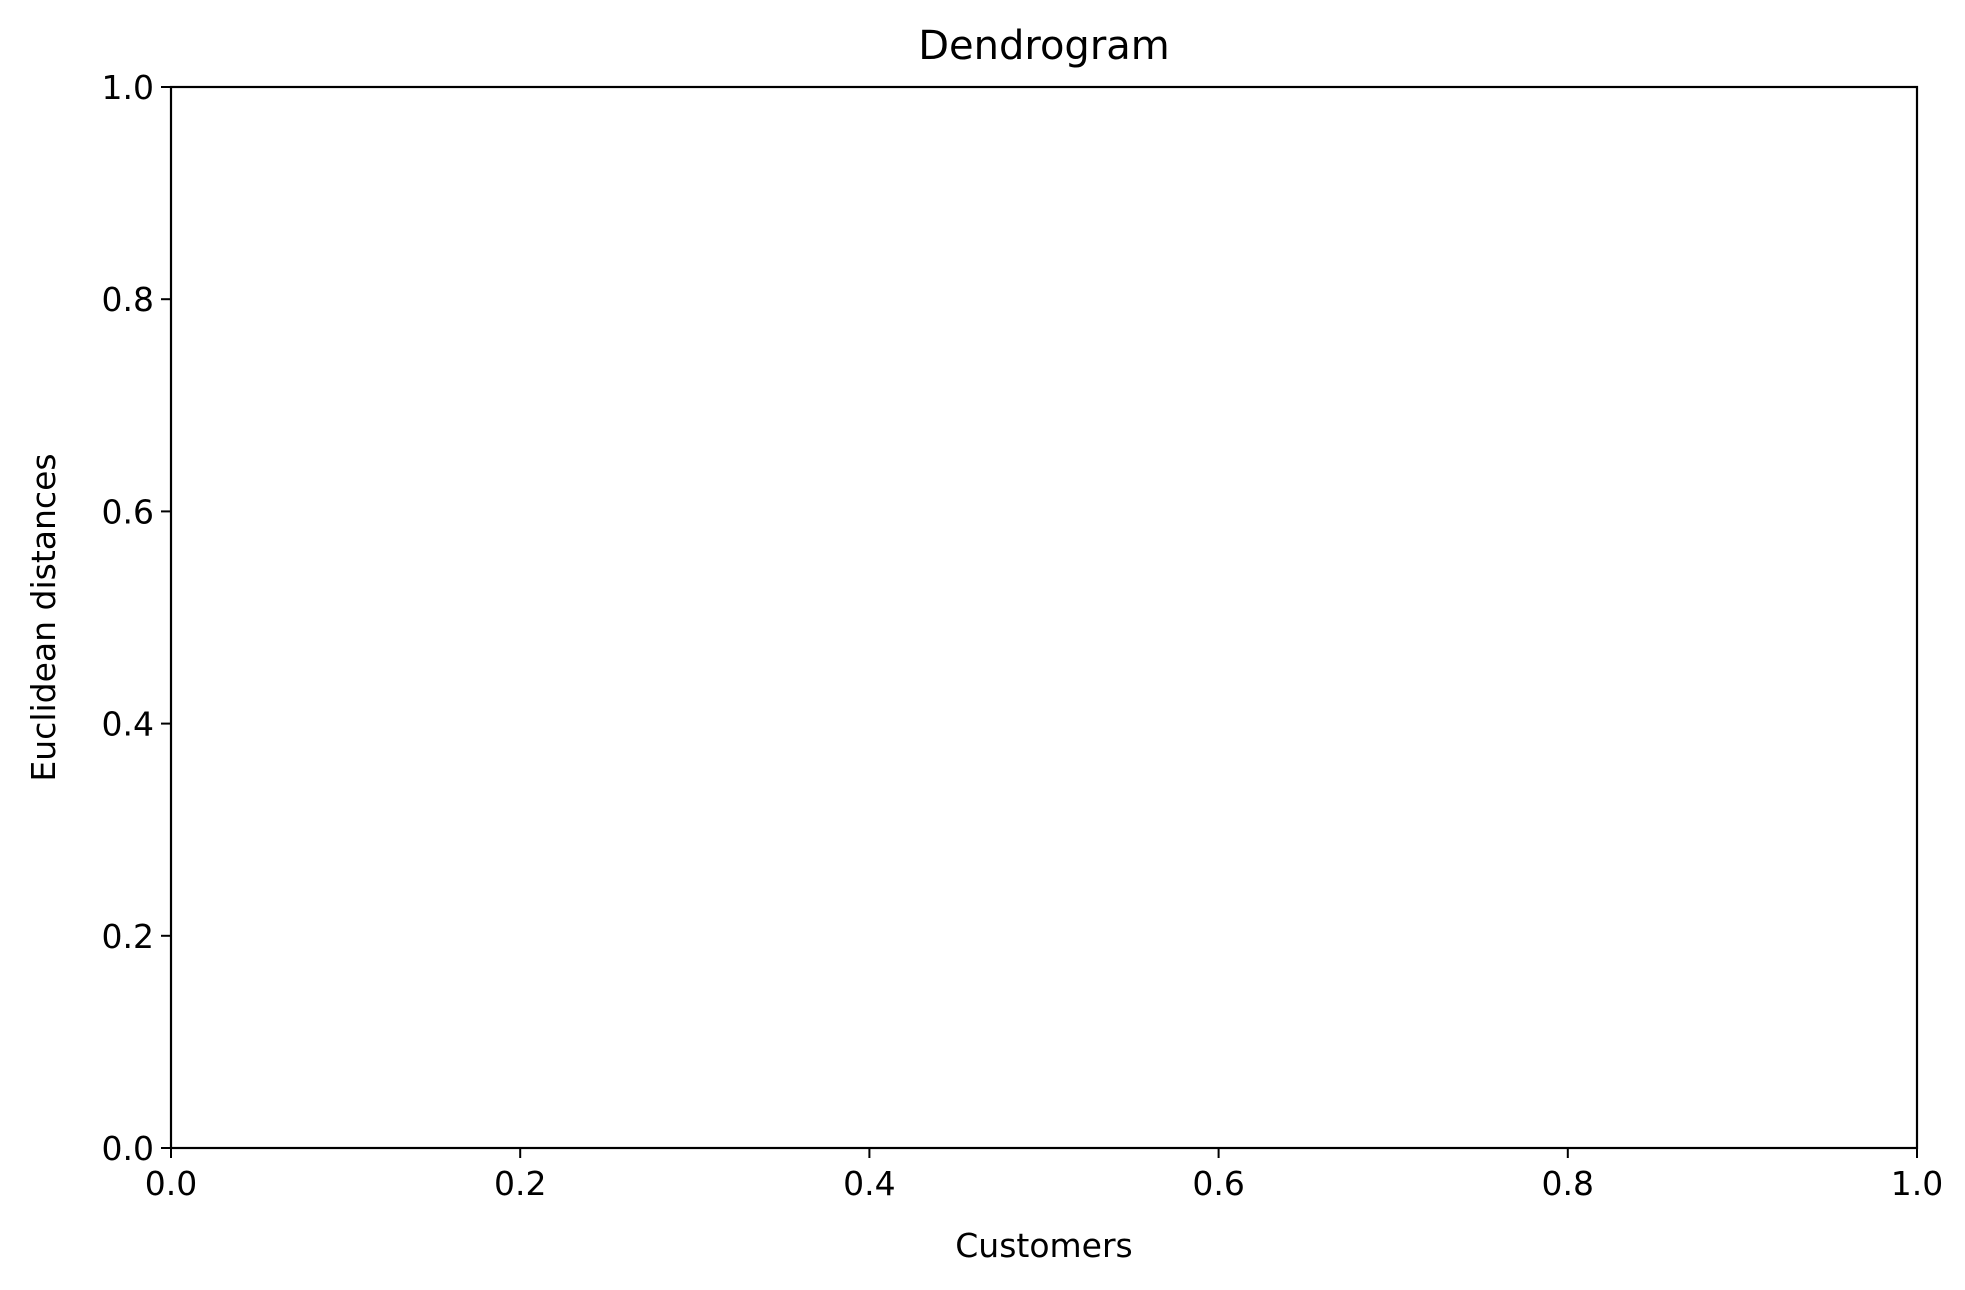 The image size is (1965, 1290). Describe the element at coordinates (869, 1183) in the screenshot. I see `x-tick-label: 0.4` at that location.